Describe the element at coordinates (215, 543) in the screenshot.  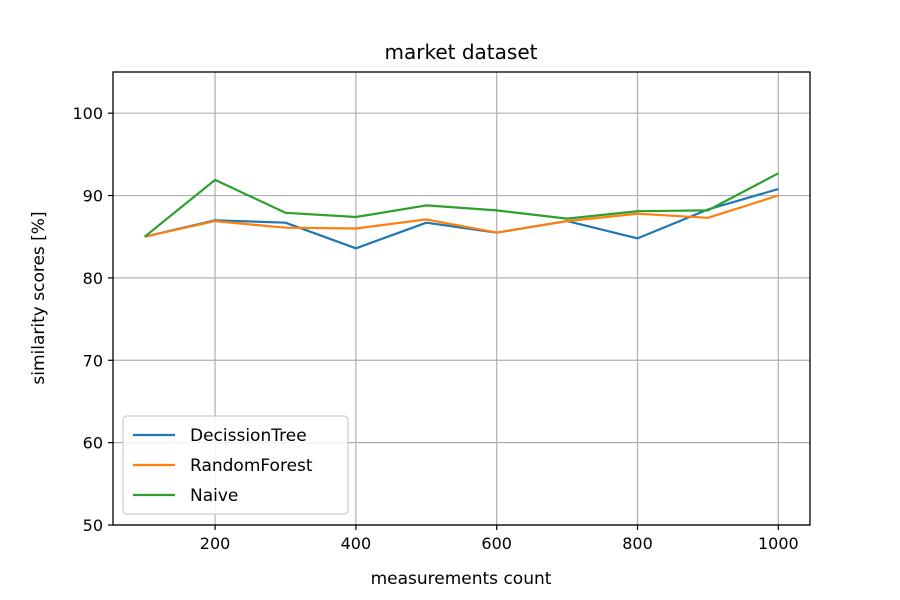
I see `x-tick-label: 200` at that location.